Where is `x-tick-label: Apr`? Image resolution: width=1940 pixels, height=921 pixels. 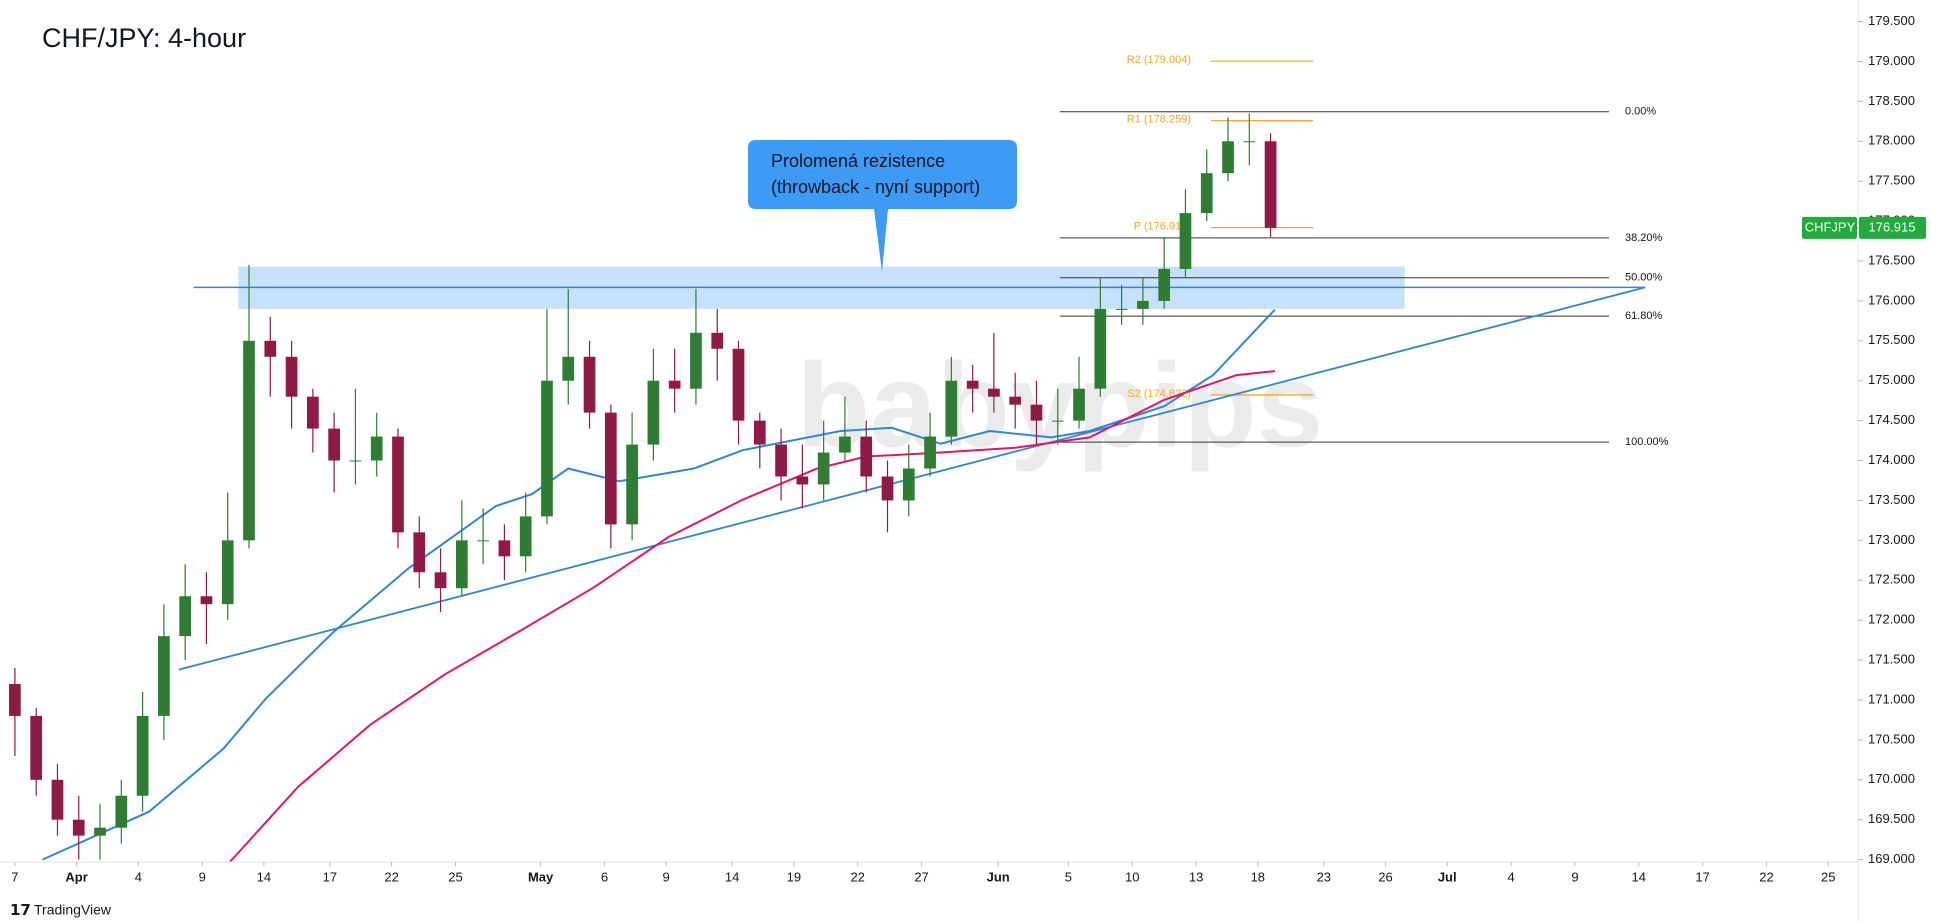 x-tick-label: Apr is located at coordinates (76, 876).